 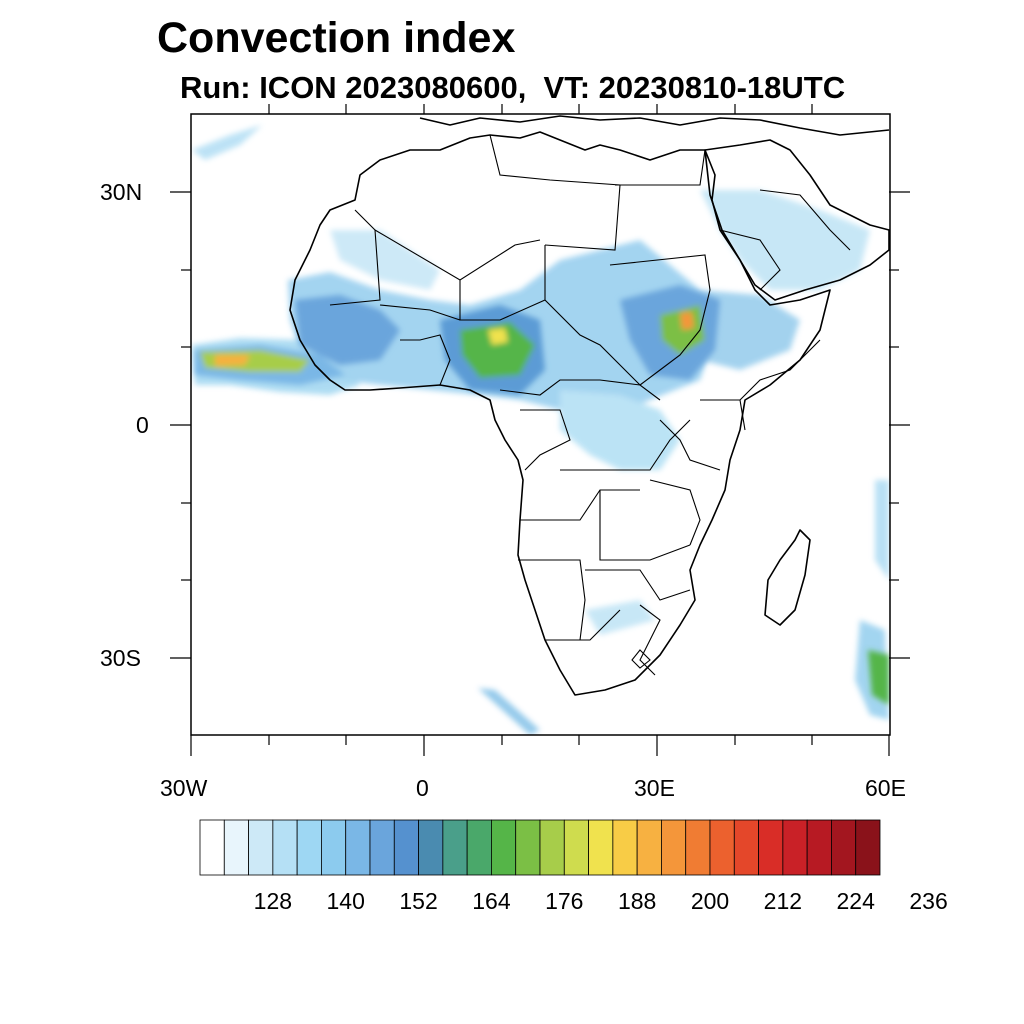 I want to click on colorbar-tick-label: 212, so click(x=783, y=901).